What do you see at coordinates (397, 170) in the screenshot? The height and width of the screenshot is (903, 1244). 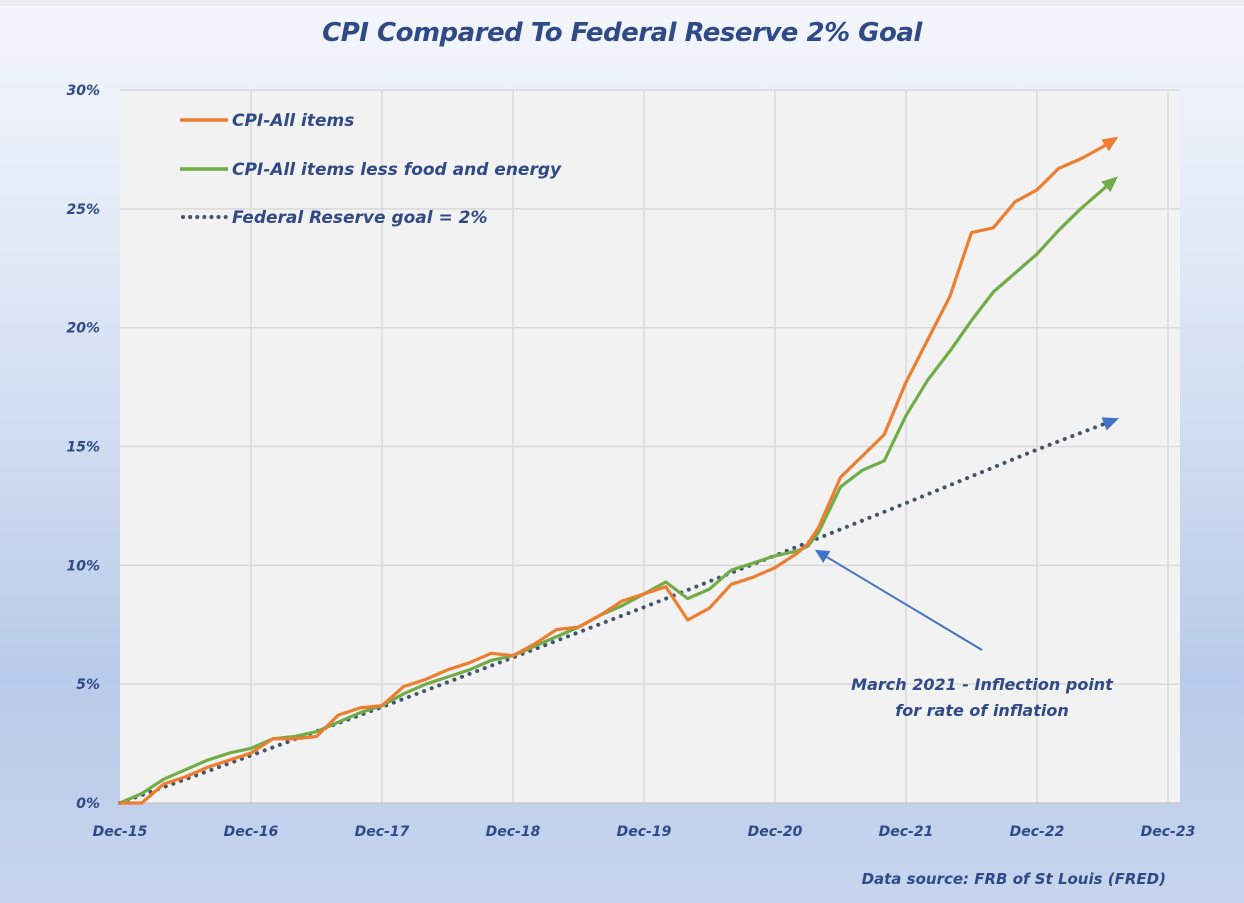 I see `legend-label-1: CPI-All items less food and energy` at bounding box center [397, 170].